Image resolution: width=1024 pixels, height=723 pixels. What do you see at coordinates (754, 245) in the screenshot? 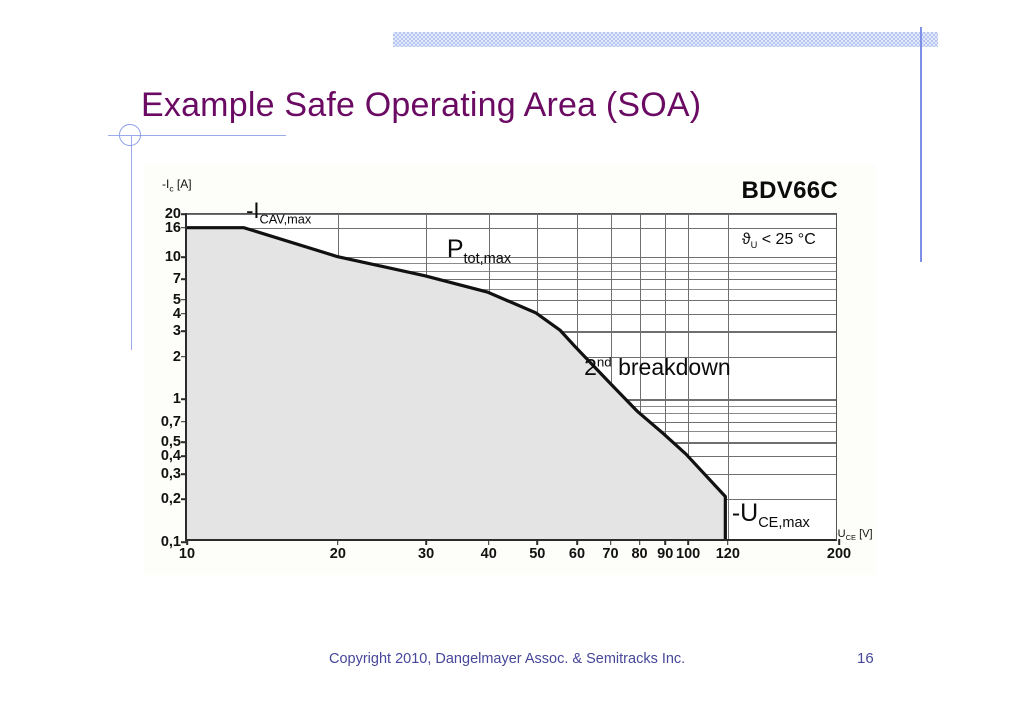
I see `annotation-temp-sub: U` at bounding box center [754, 245].